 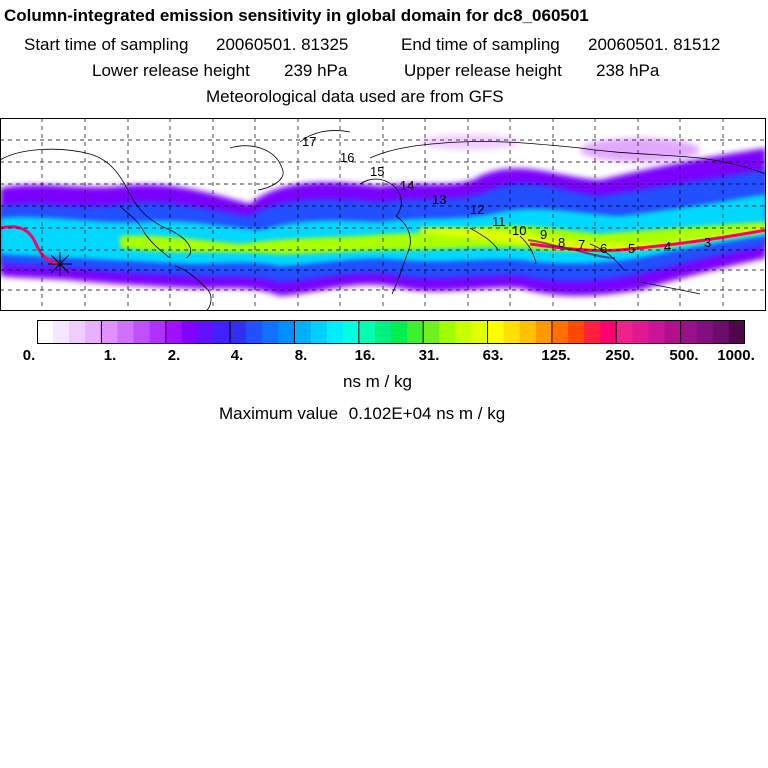 I want to click on maximum-value-unit: ns m / kg, so click(x=471, y=413).